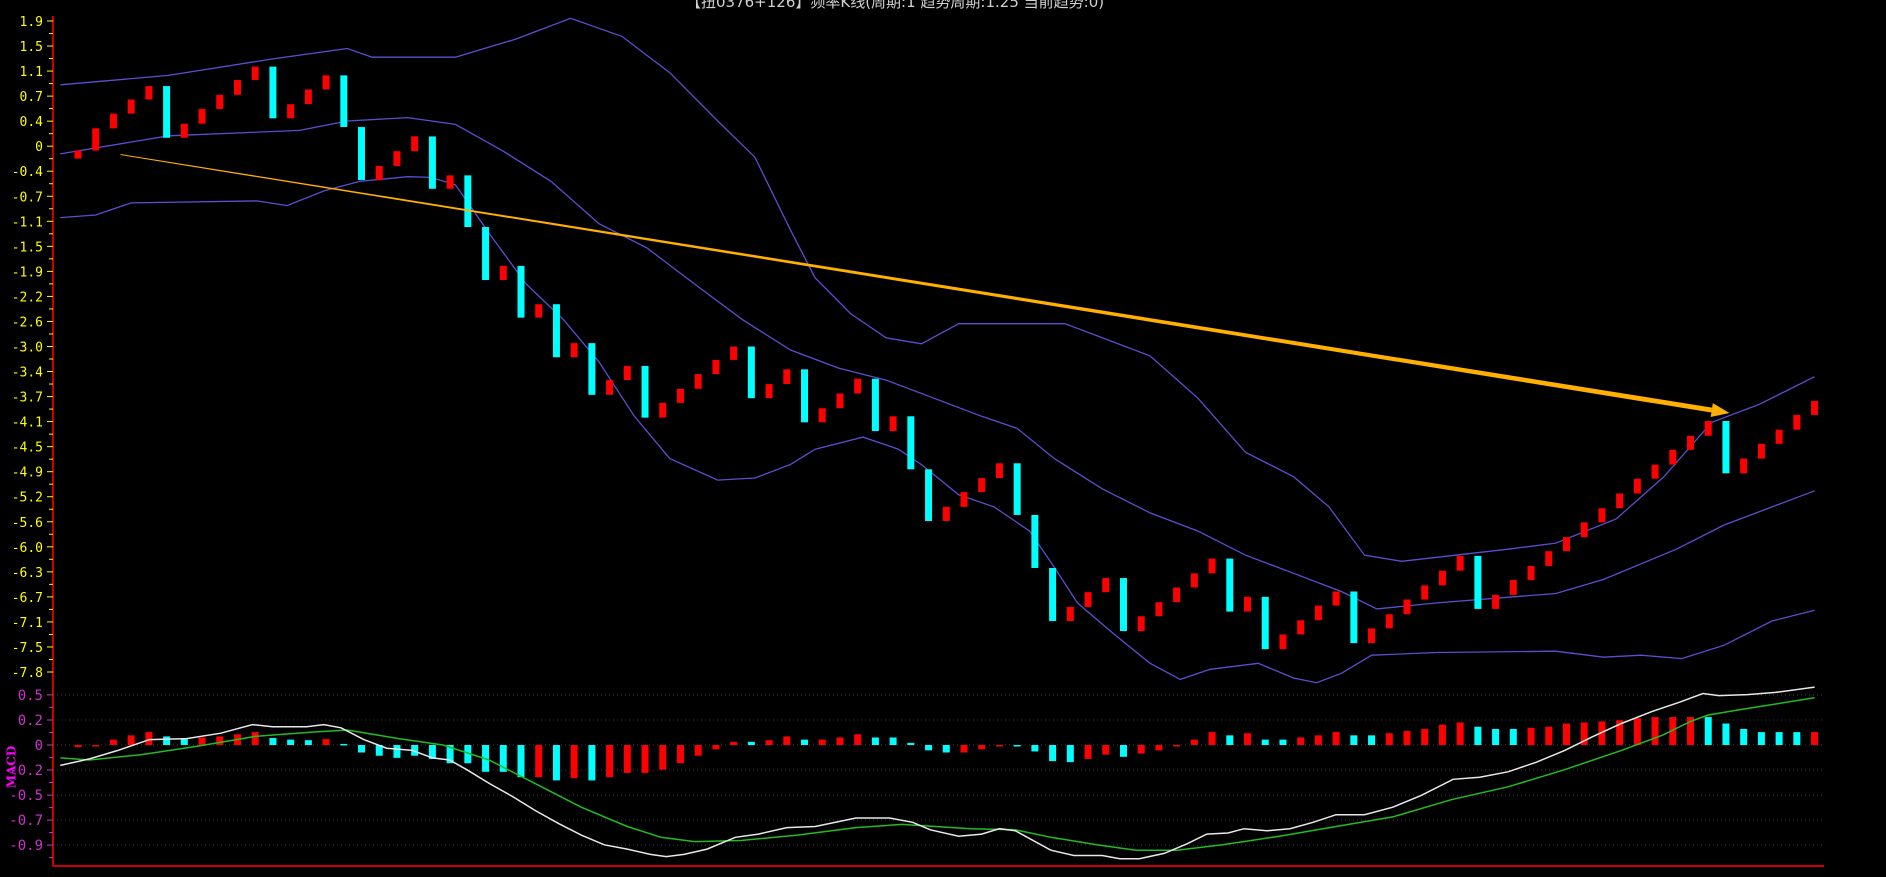 The image size is (1886, 877). Describe the element at coordinates (39, 147) in the screenshot. I see `price-tick-label: 0` at that location.